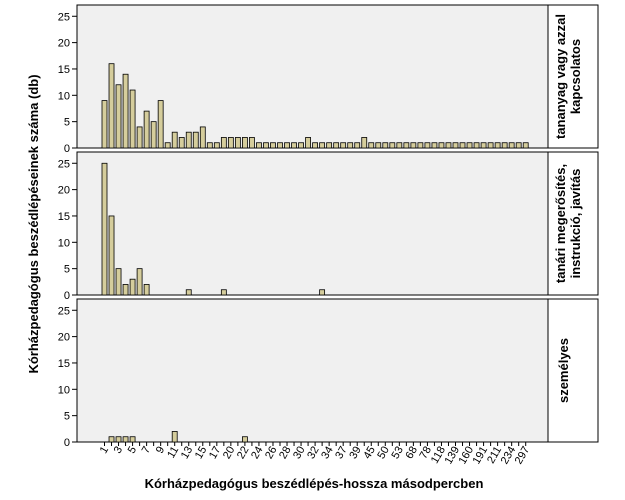 The image size is (625, 500). What do you see at coordinates (271, 453) in the screenshot?
I see `x-tick-label: 26` at bounding box center [271, 453].